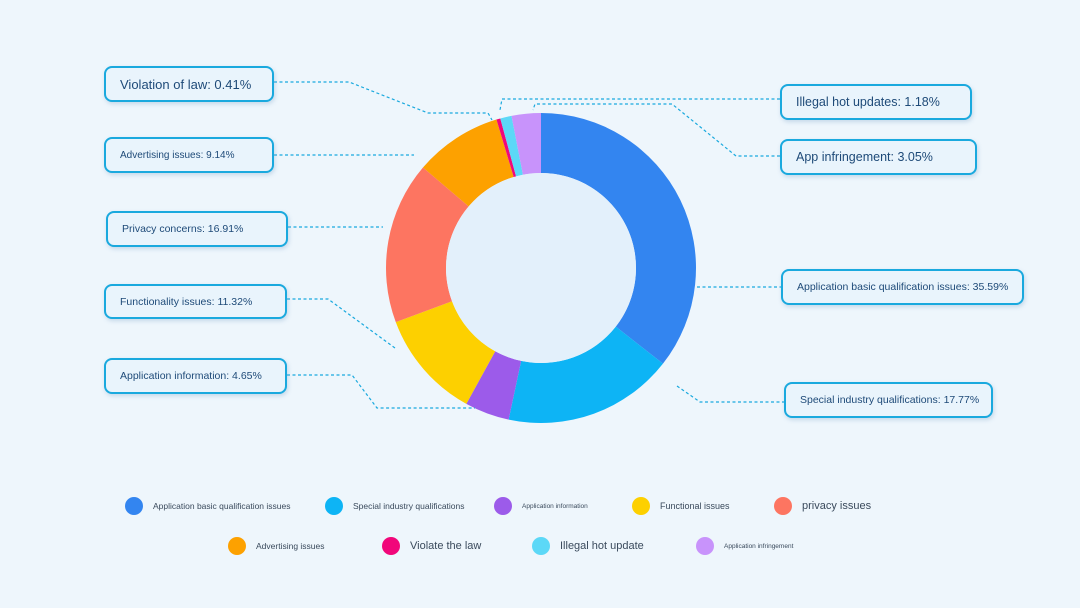 This screenshot has height=608, width=1080. I want to click on slice-application-information, so click(494, 385).